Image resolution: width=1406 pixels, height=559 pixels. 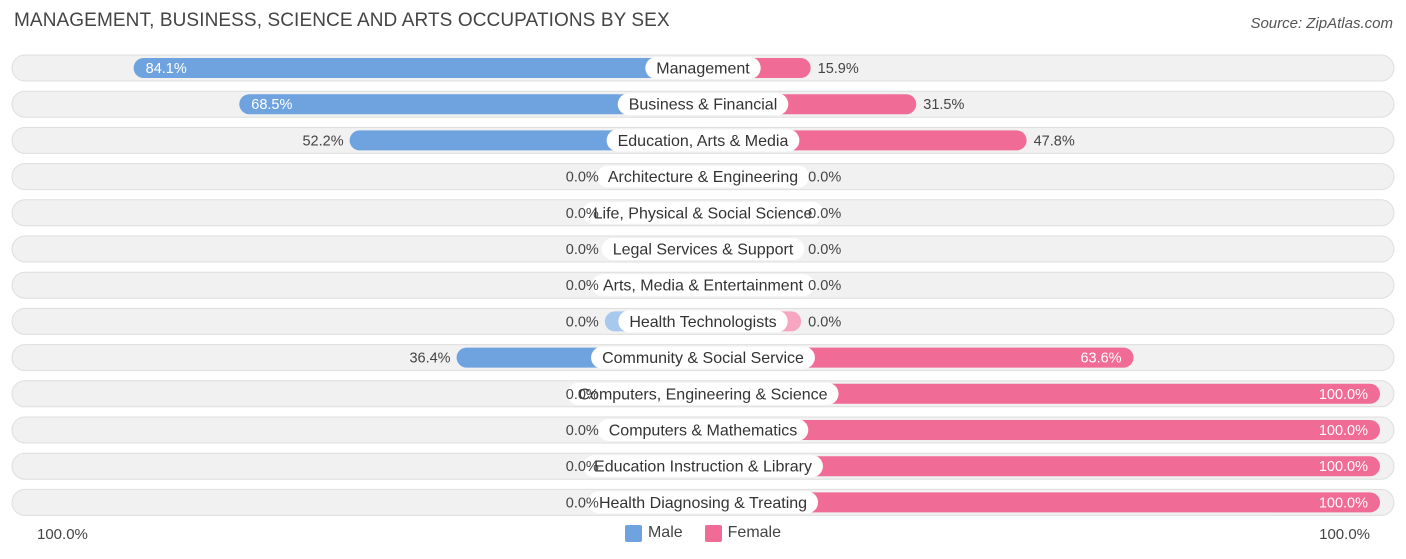 I want to click on legend: Male Female, so click(x=703, y=533).